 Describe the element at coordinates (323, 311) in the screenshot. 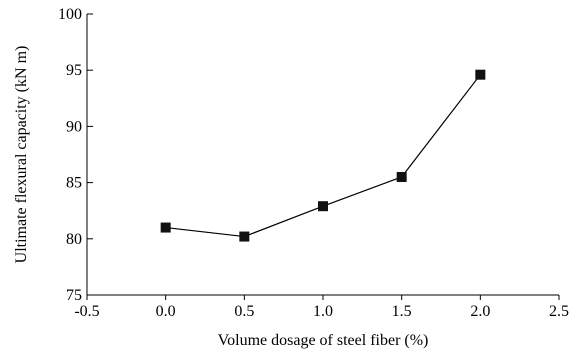

I see `x-tick-label: 1.0` at that location.